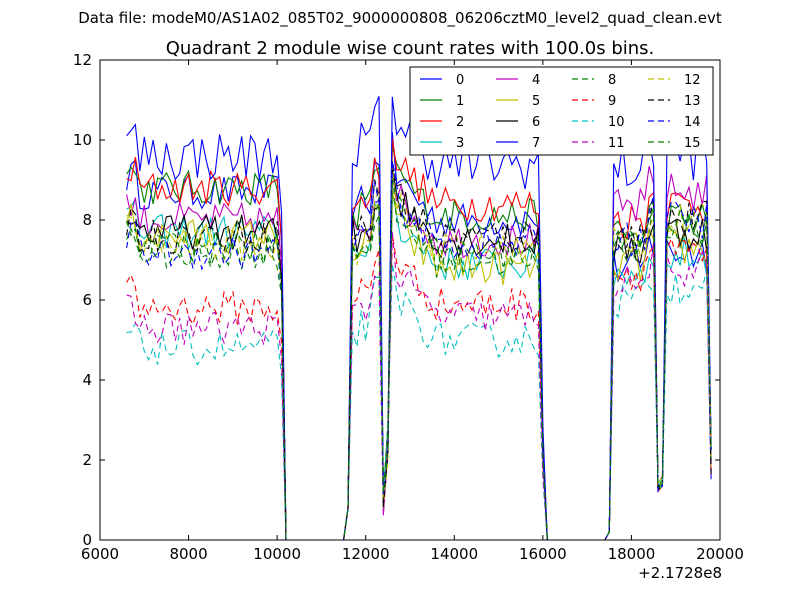 This screenshot has width=800, height=604. I want to click on legend-label-8: 8, so click(612, 80).